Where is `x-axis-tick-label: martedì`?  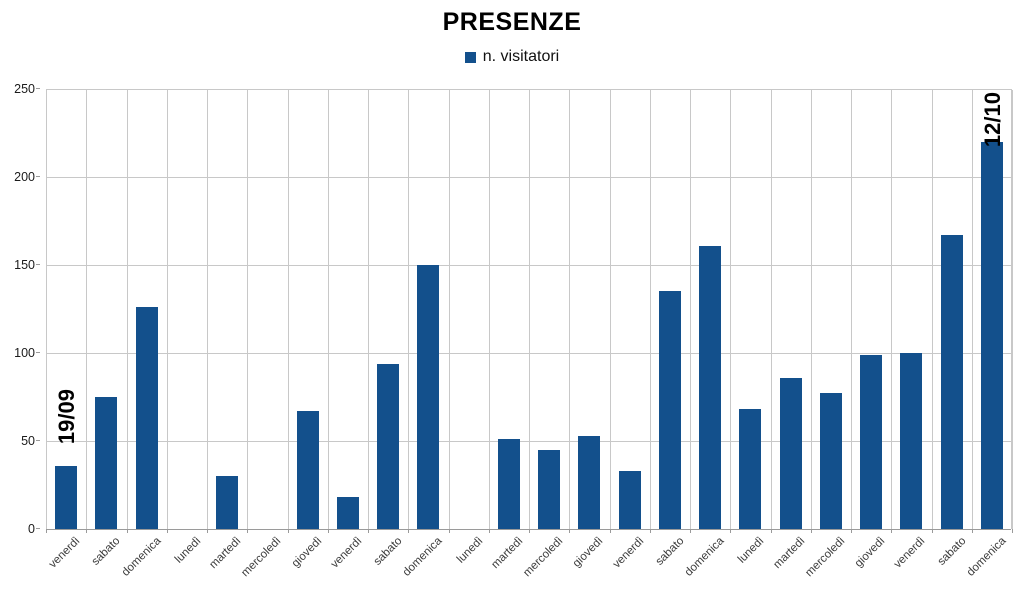
x-axis-tick-label: martedì is located at coordinates (225, 553).